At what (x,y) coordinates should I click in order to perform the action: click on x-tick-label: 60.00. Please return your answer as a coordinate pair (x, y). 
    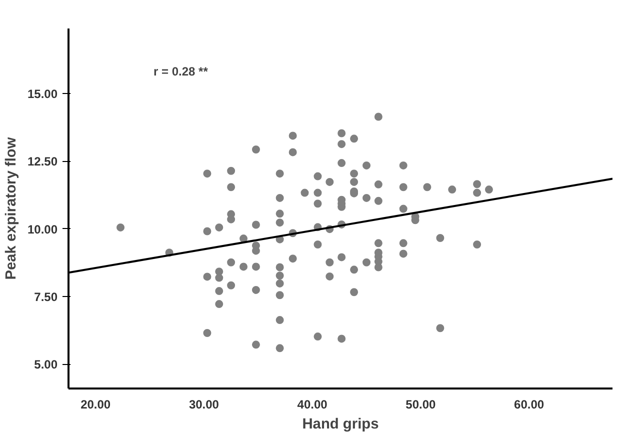
    Looking at the image, I should click on (529, 405).